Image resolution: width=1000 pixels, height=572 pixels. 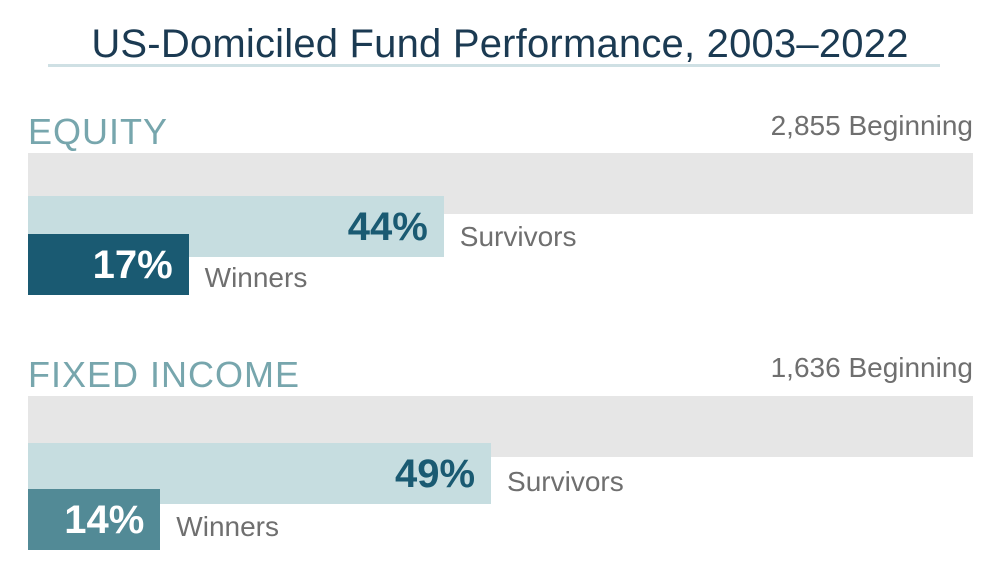 What do you see at coordinates (518, 236) in the screenshot?
I see `equity-survivors-label: Survivors` at bounding box center [518, 236].